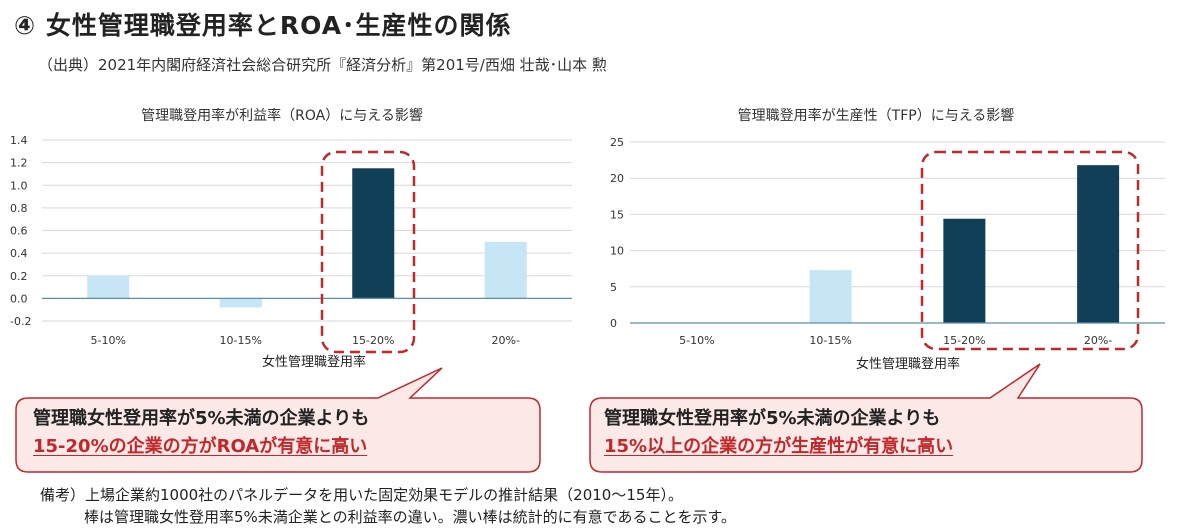 Image resolution: width=1178 pixels, height=531 pixels. I want to click on chart-title: 管理職登用率が利益率（ROA）に与える影響, so click(282, 115).